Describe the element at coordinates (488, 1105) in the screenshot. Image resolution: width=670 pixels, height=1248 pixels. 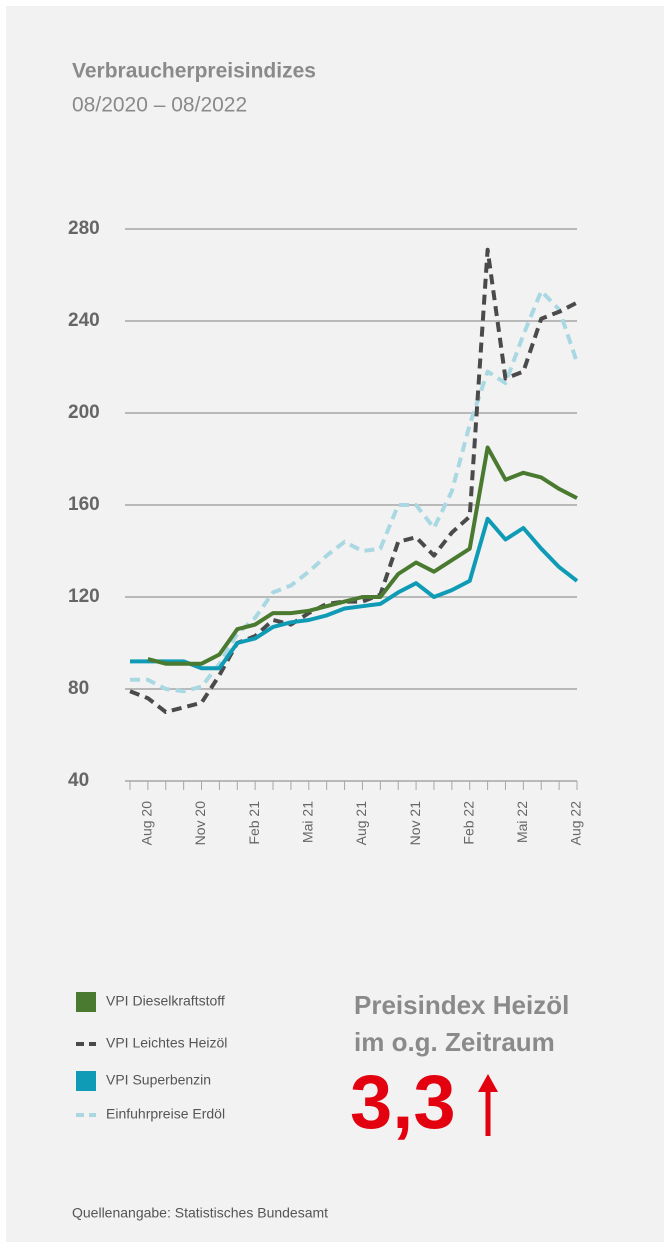
I see `arrow` at that location.